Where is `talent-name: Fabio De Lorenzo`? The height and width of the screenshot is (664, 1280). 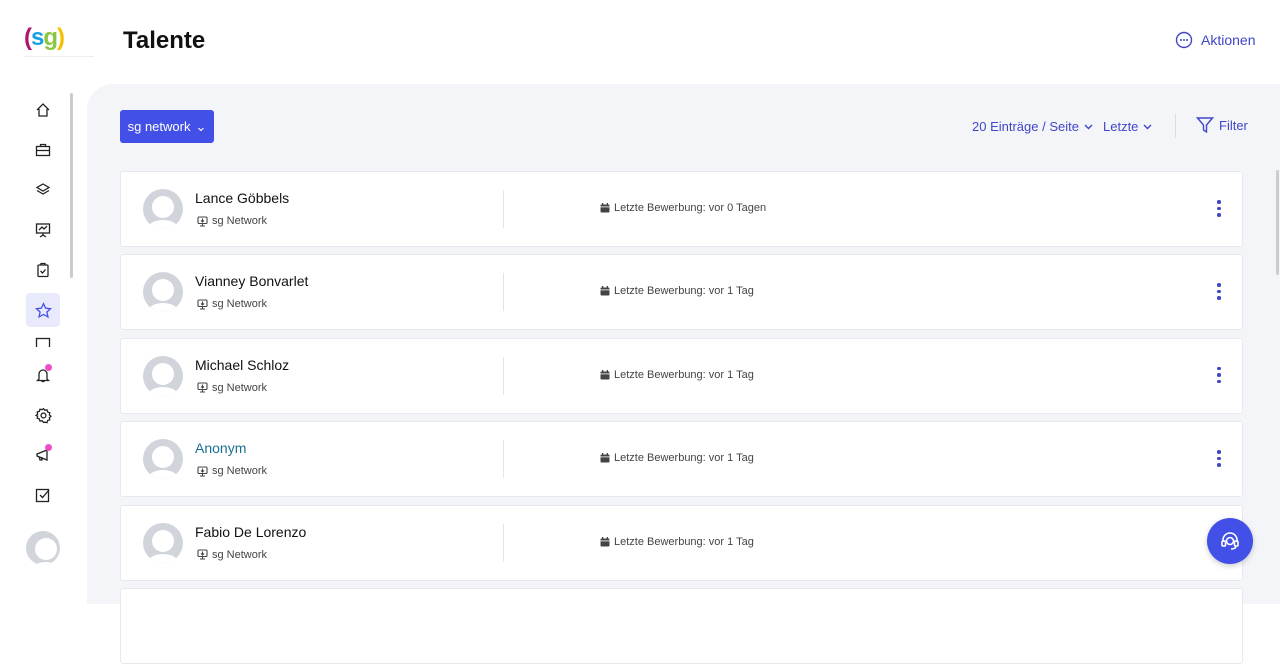
talent-name: Fabio De Lorenzo is located at coordinates (251, 531).